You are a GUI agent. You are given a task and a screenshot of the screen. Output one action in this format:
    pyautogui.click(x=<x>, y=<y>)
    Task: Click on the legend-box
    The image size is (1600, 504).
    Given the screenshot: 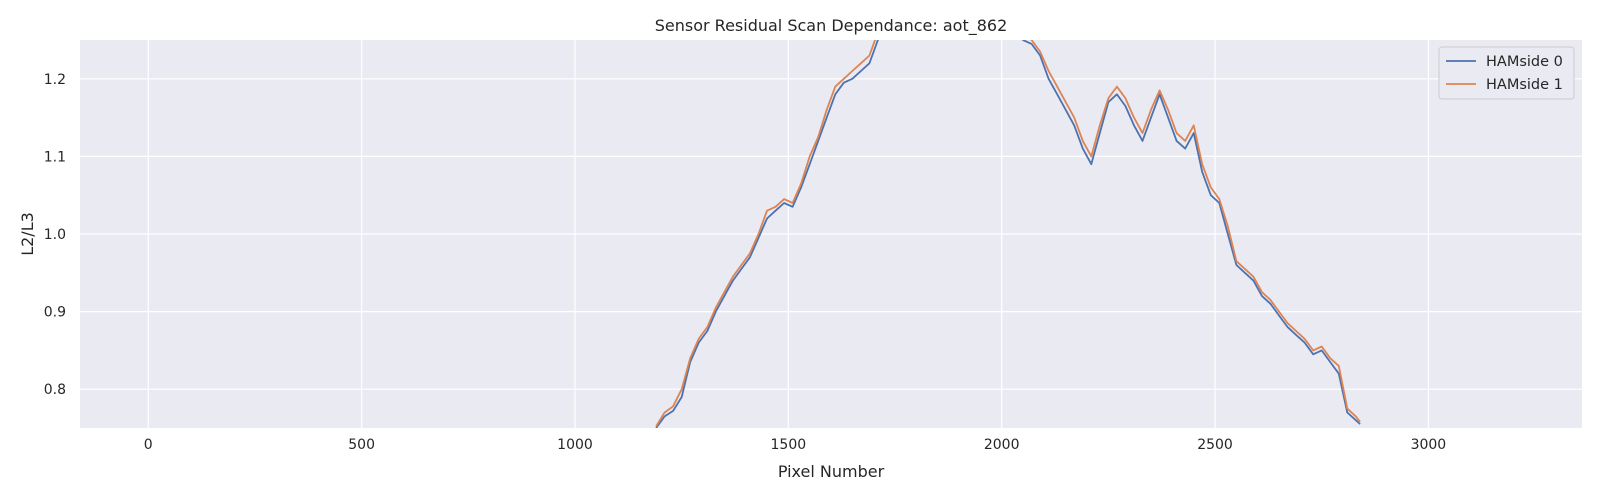 What is the action you would take?
    pyautogui.click(x=1506, y=73)
    